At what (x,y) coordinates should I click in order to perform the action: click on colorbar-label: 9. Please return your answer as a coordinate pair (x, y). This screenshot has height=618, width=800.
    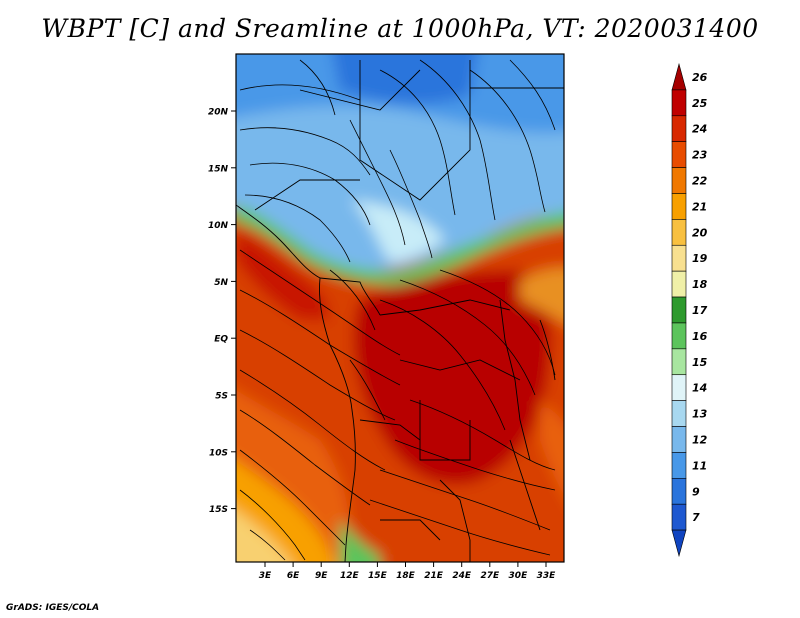
    Looking at the image, I should click on (696, 491).